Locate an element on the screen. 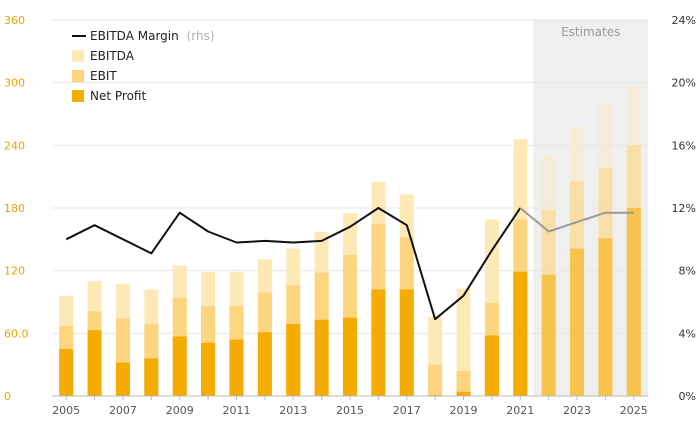 This screenshot has height=433, width=700. y-left-tick-label: 0 is located at coordinates (7, 396).